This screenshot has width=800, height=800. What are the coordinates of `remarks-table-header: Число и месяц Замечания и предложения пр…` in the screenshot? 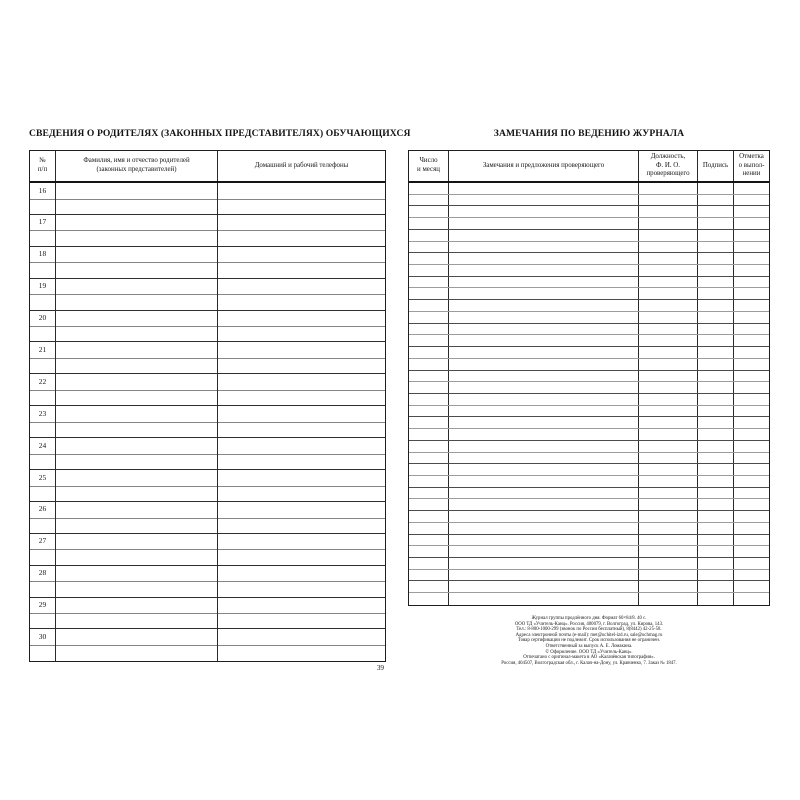 It's located at (589, 167).